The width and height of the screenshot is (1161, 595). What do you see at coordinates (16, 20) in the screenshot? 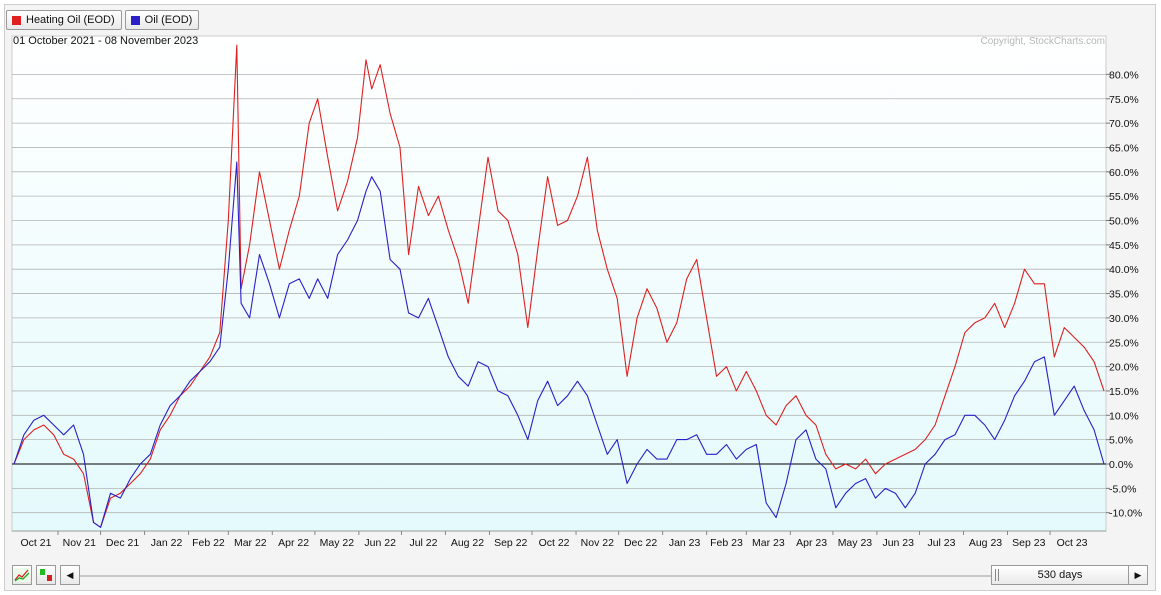
I see `heating-oil-swatch` at bounding box center [16, 20].